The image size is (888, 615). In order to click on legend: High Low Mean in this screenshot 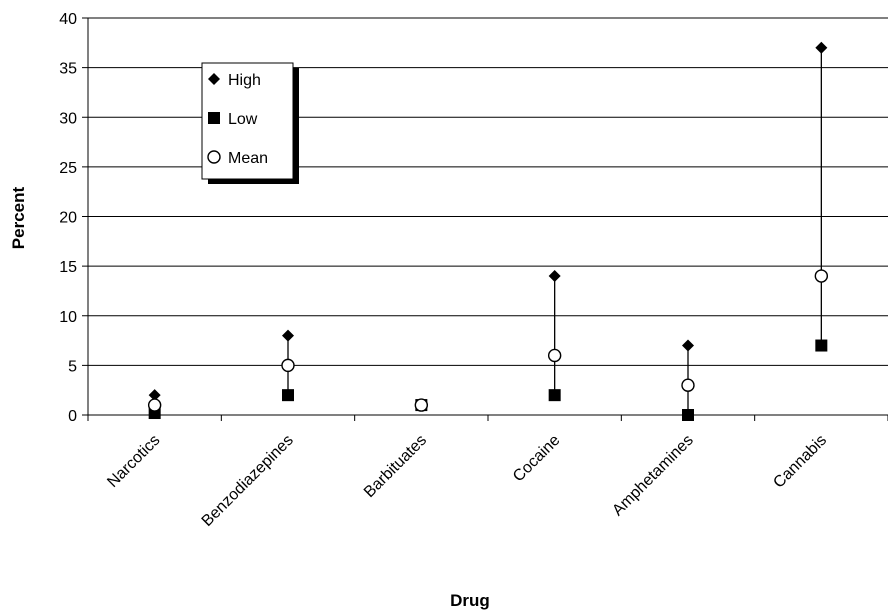, I will do `click(250, 123)`.